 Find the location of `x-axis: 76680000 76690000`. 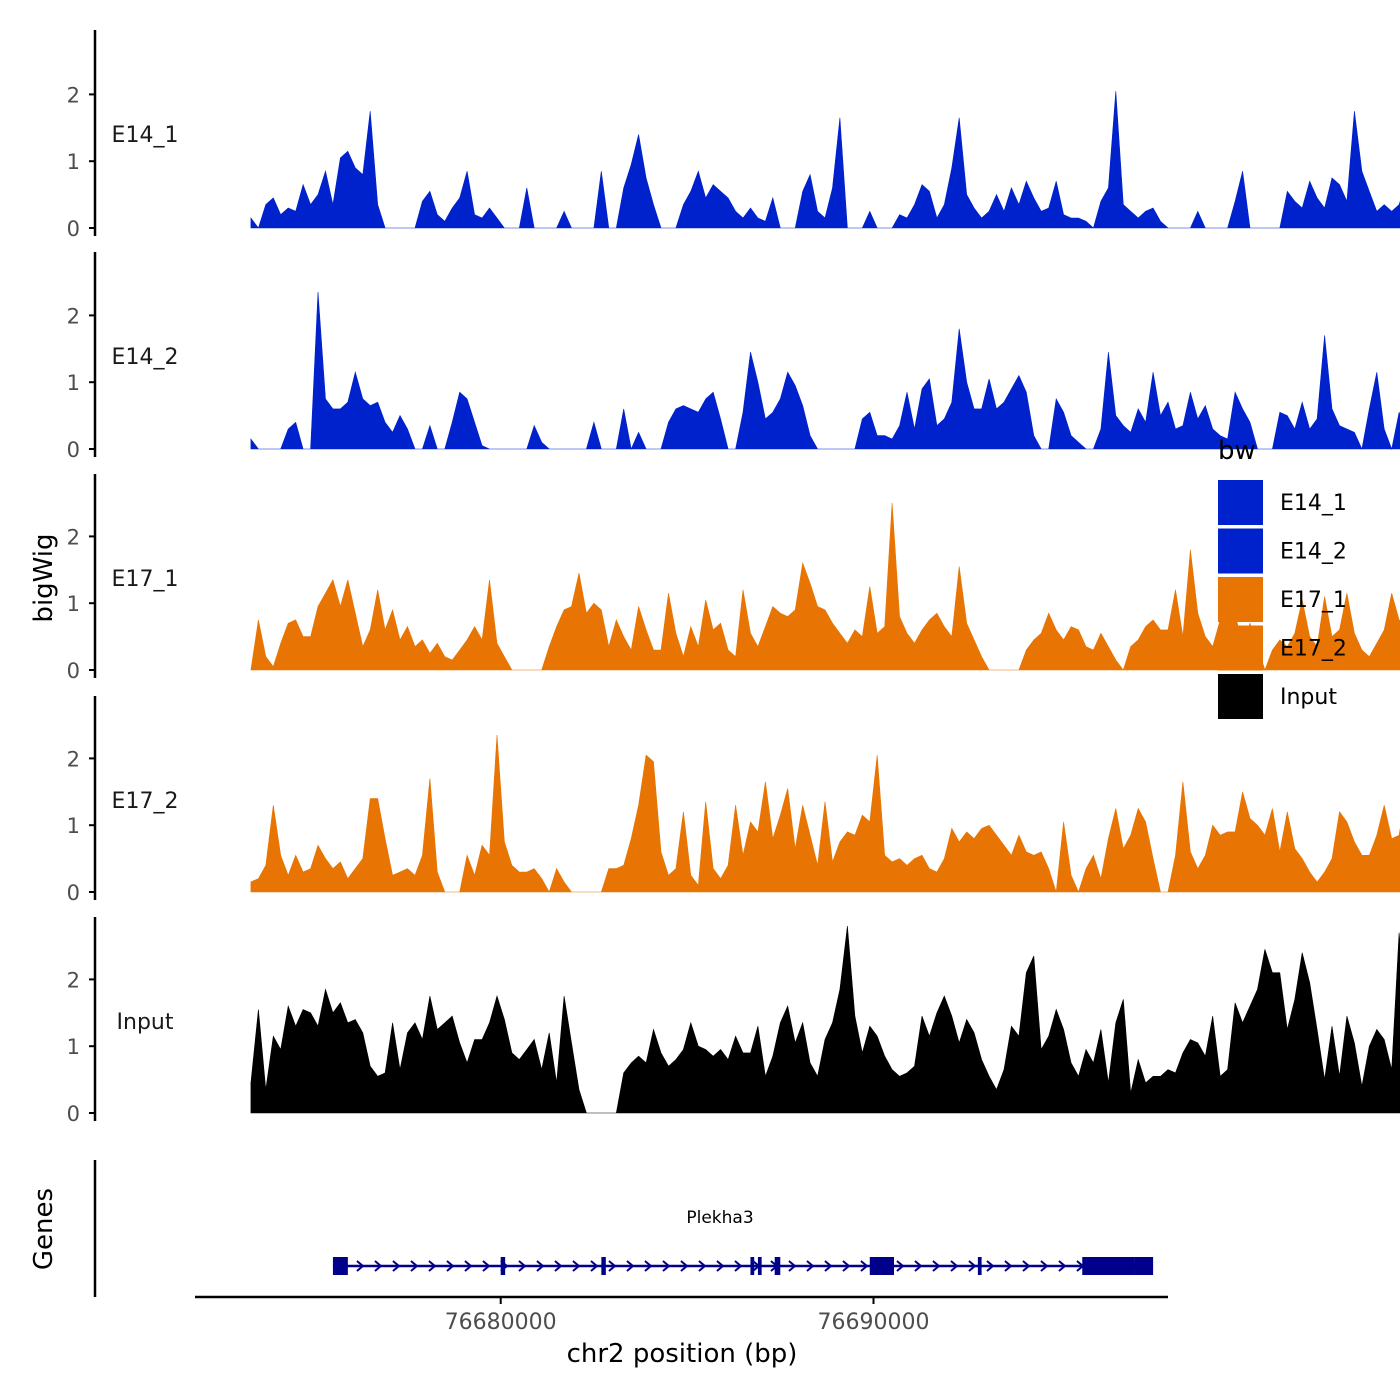

x-axis: 76680000 76690000 is located at coordinates (681, 1315).